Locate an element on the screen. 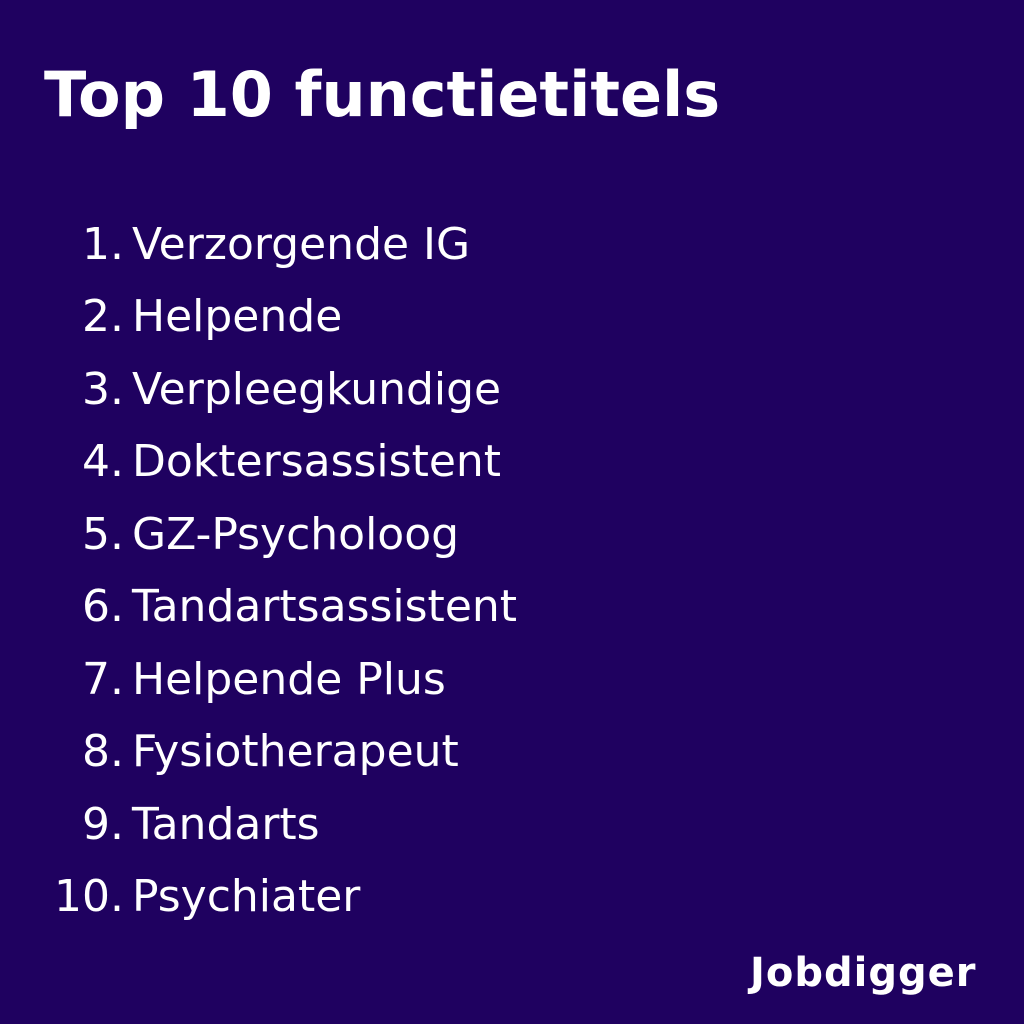 The height and width of the screenshot is (1024, 1024). item-label: Fysiotherapeut is located at coordinates (295, 752).